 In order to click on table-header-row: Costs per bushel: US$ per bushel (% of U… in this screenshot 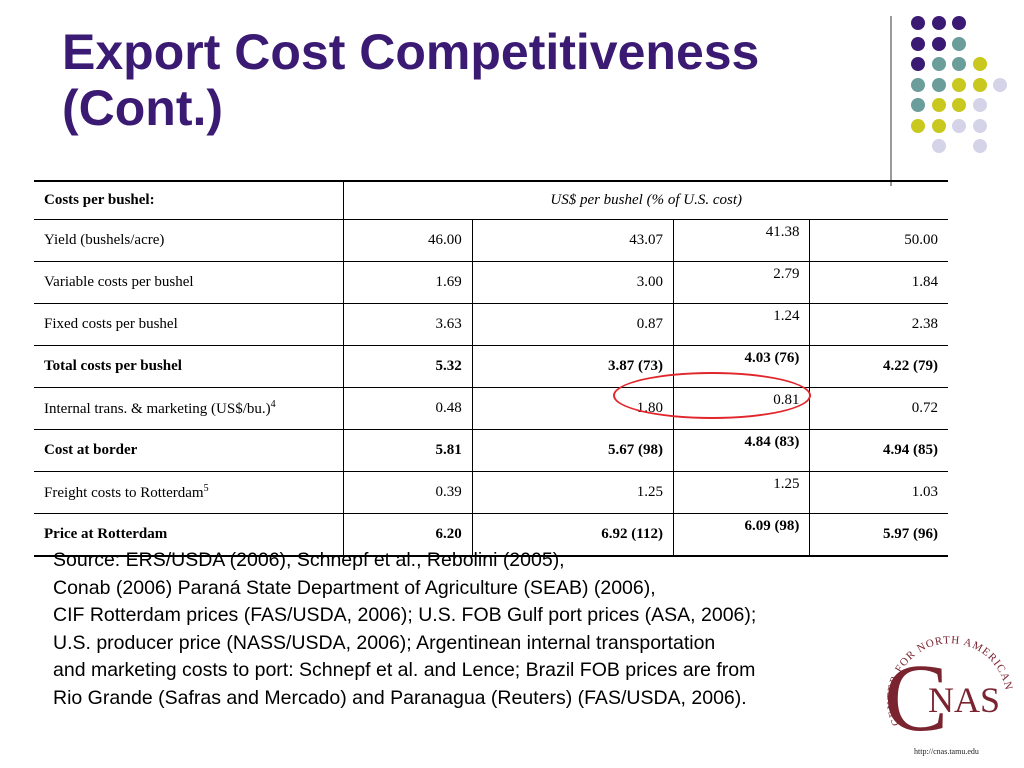, I will do `click(491, 200)`.